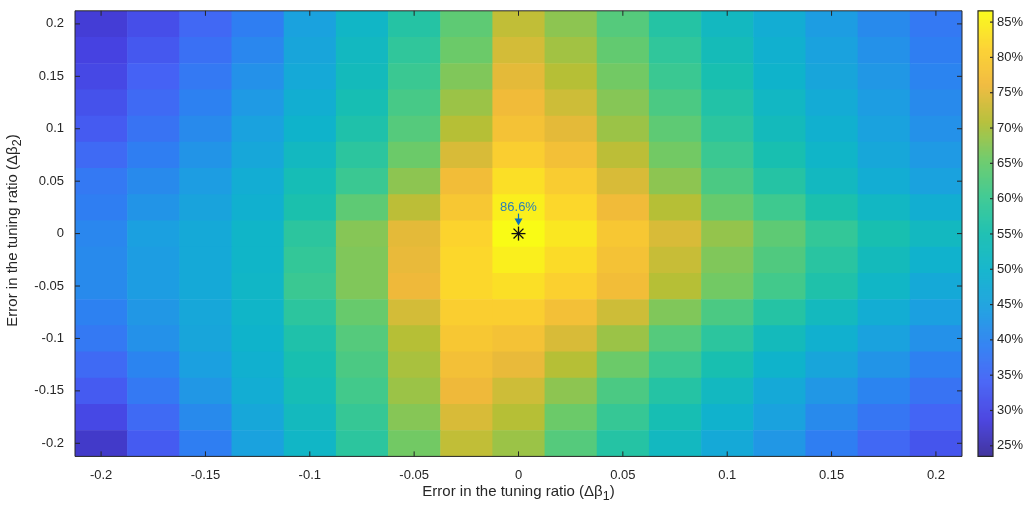 The width and height of the screenshot is (1031, 512). I want to click on y-tick-label: 0.15, so click(51, 75).